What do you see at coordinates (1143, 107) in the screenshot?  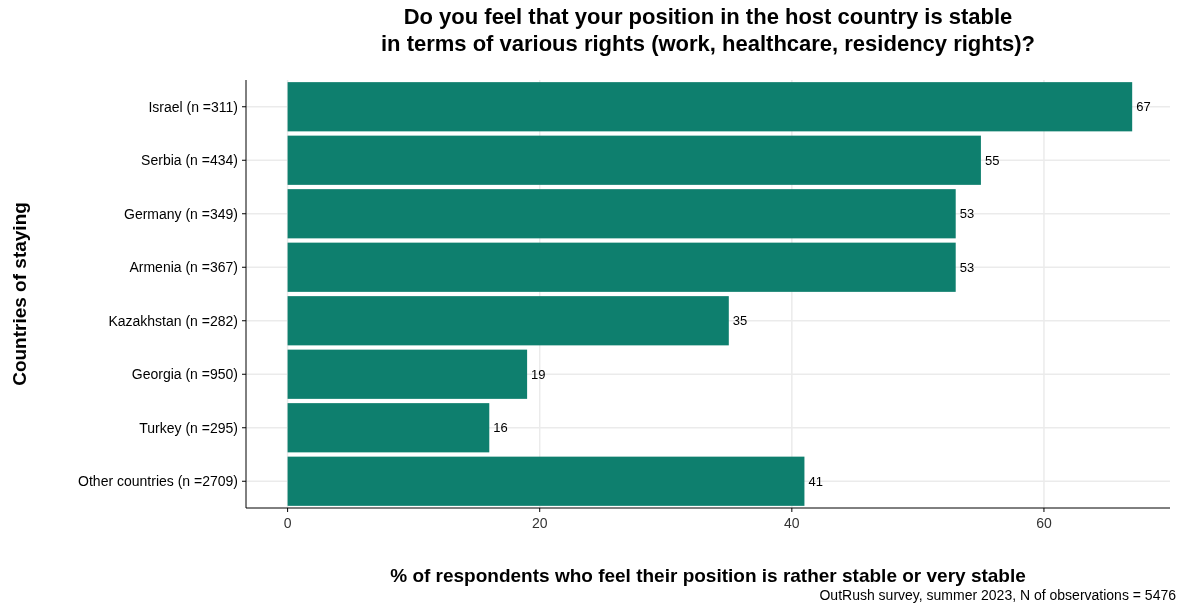 I see `data-label: 67` at bounding box center [1143, 107].